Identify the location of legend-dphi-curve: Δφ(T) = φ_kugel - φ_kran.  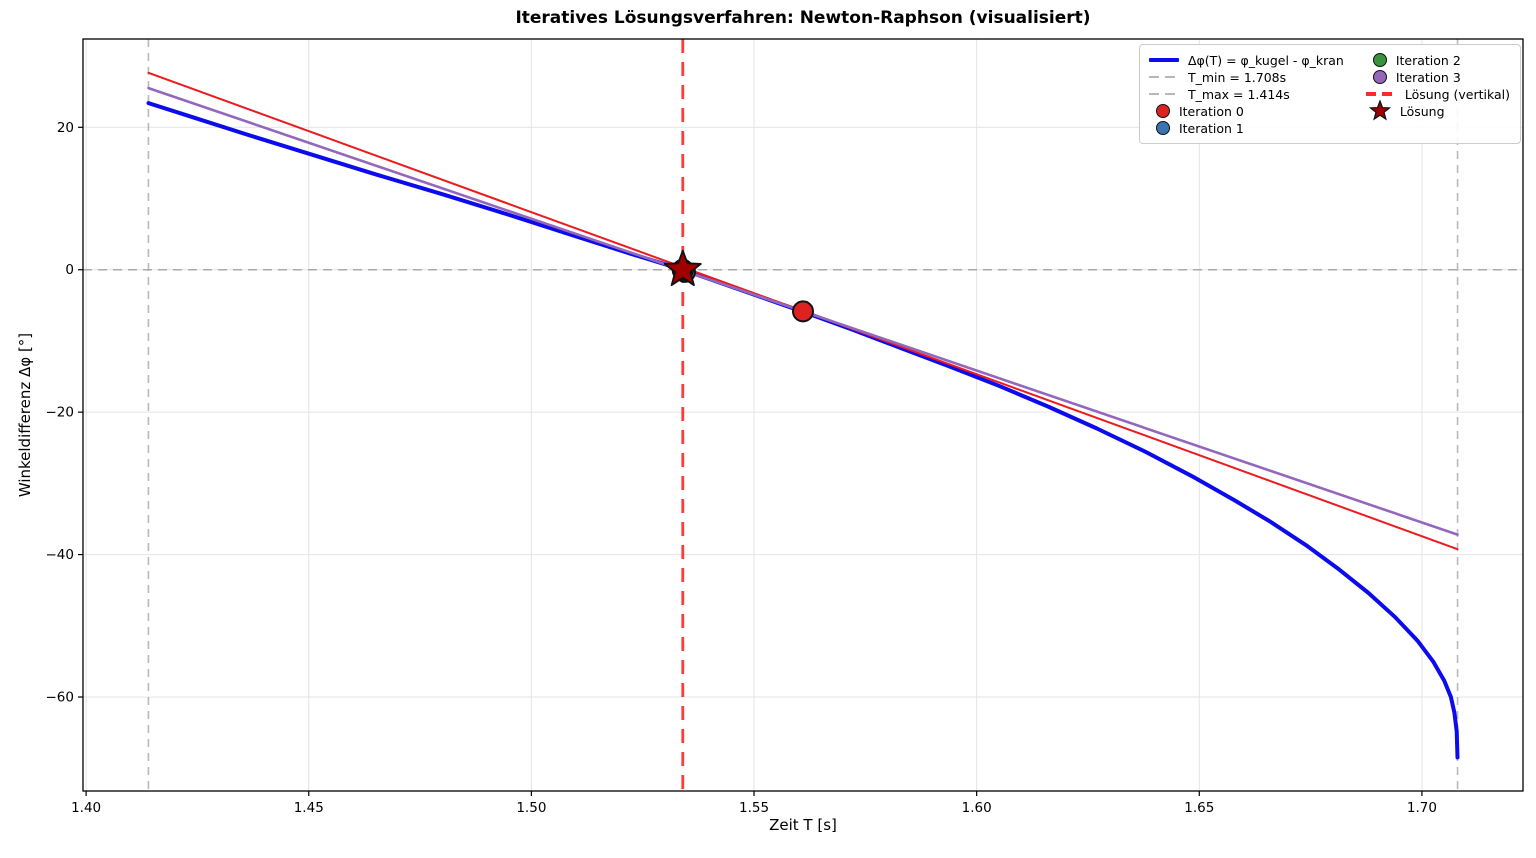
(1246, 60).